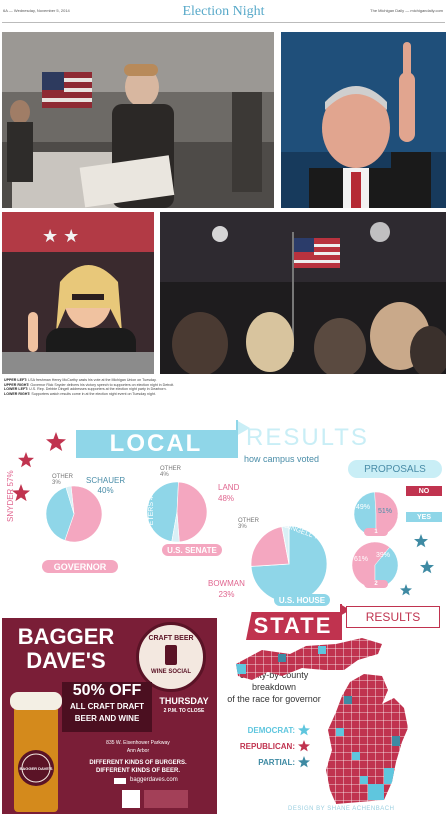 The image size is (447, 816). I want to click on ad-badge-bottom: WINE SOCIAL, so click(171, 672).